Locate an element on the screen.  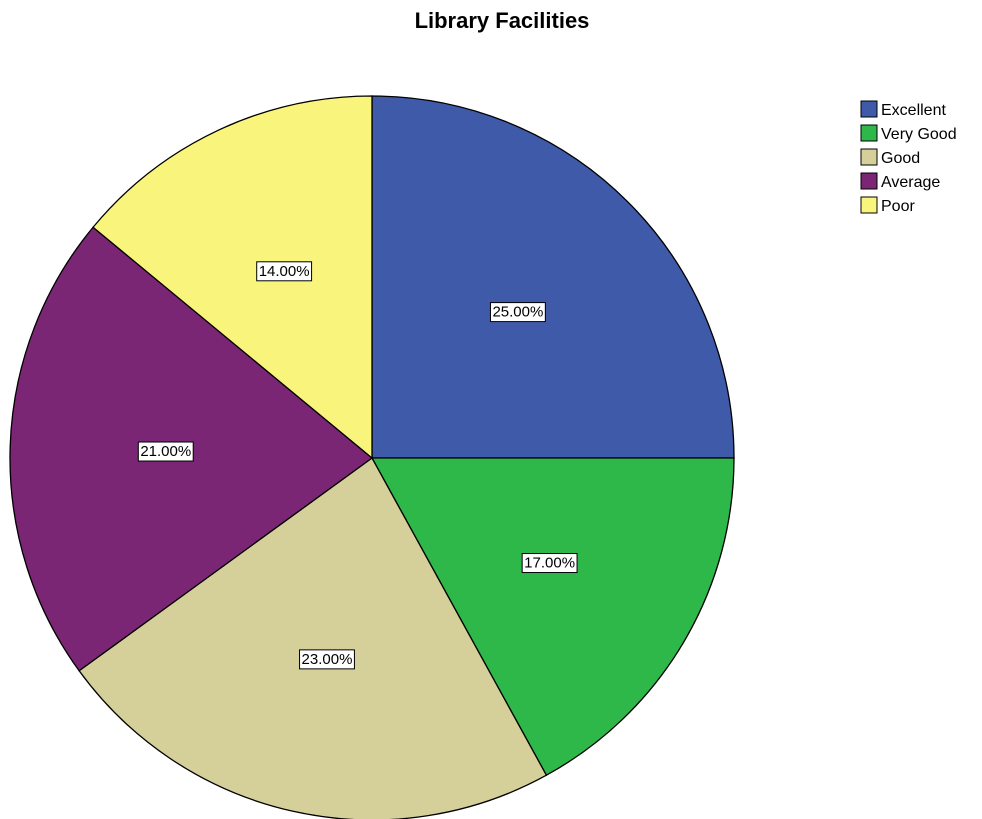
legend-item-good: Good is located at coordinates (890, 157).